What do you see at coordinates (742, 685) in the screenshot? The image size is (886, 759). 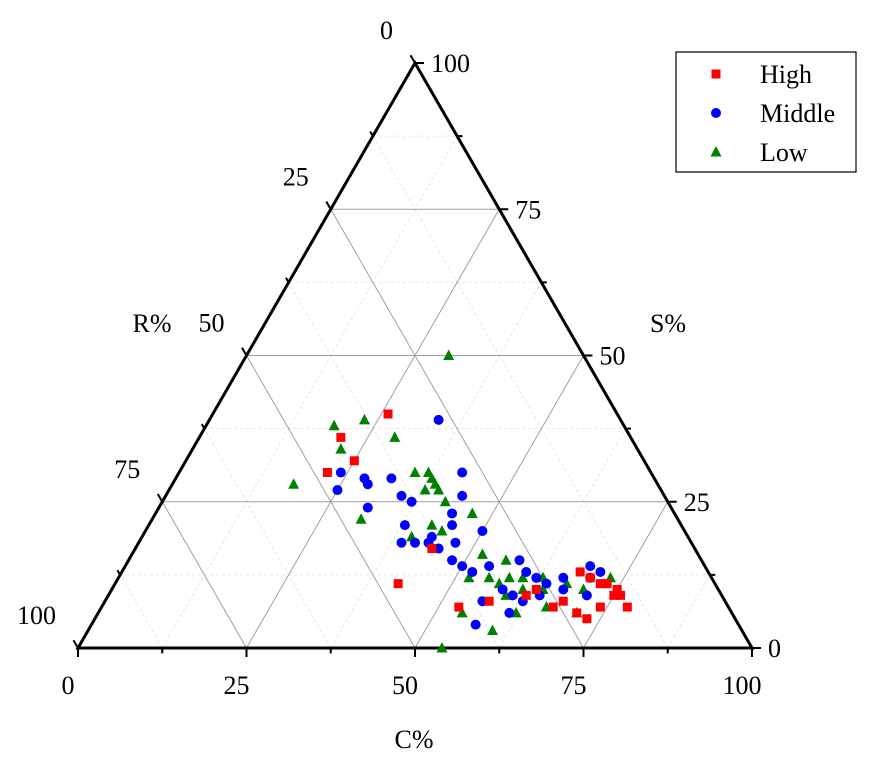 I see `tick-label-c: 100` at bounding box center [742, 685].